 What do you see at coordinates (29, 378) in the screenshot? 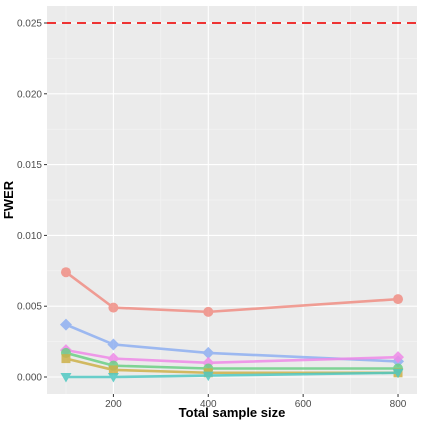
I see `y-tick-label: 0.000` at bounding box center [29, 378].